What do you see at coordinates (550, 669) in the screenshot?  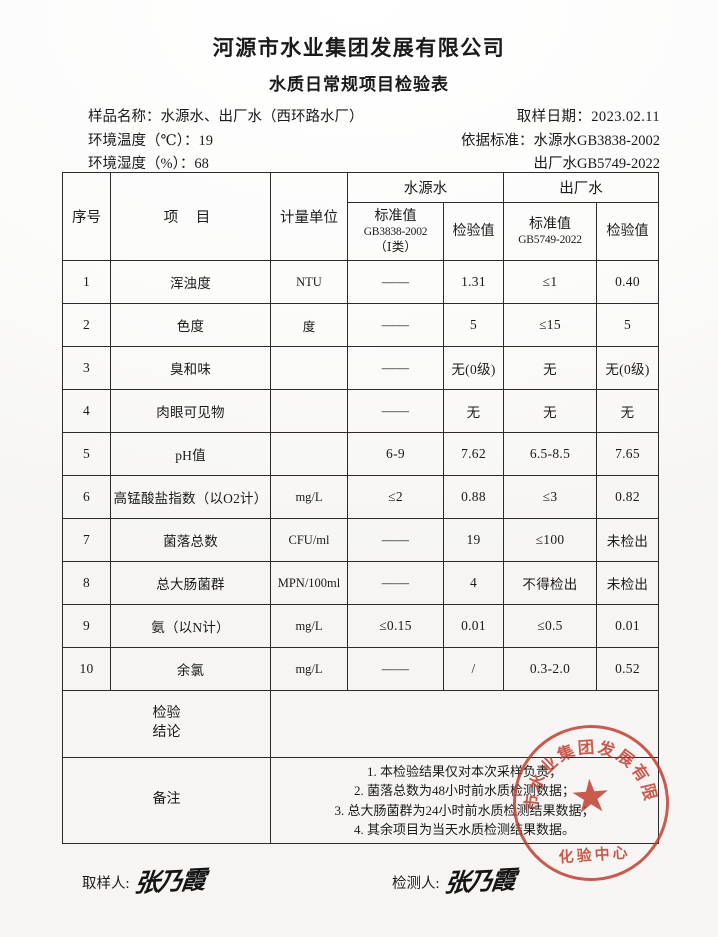 I see `row-outlet-standard: 0.3-2.0` at bounding box center [550, 669].